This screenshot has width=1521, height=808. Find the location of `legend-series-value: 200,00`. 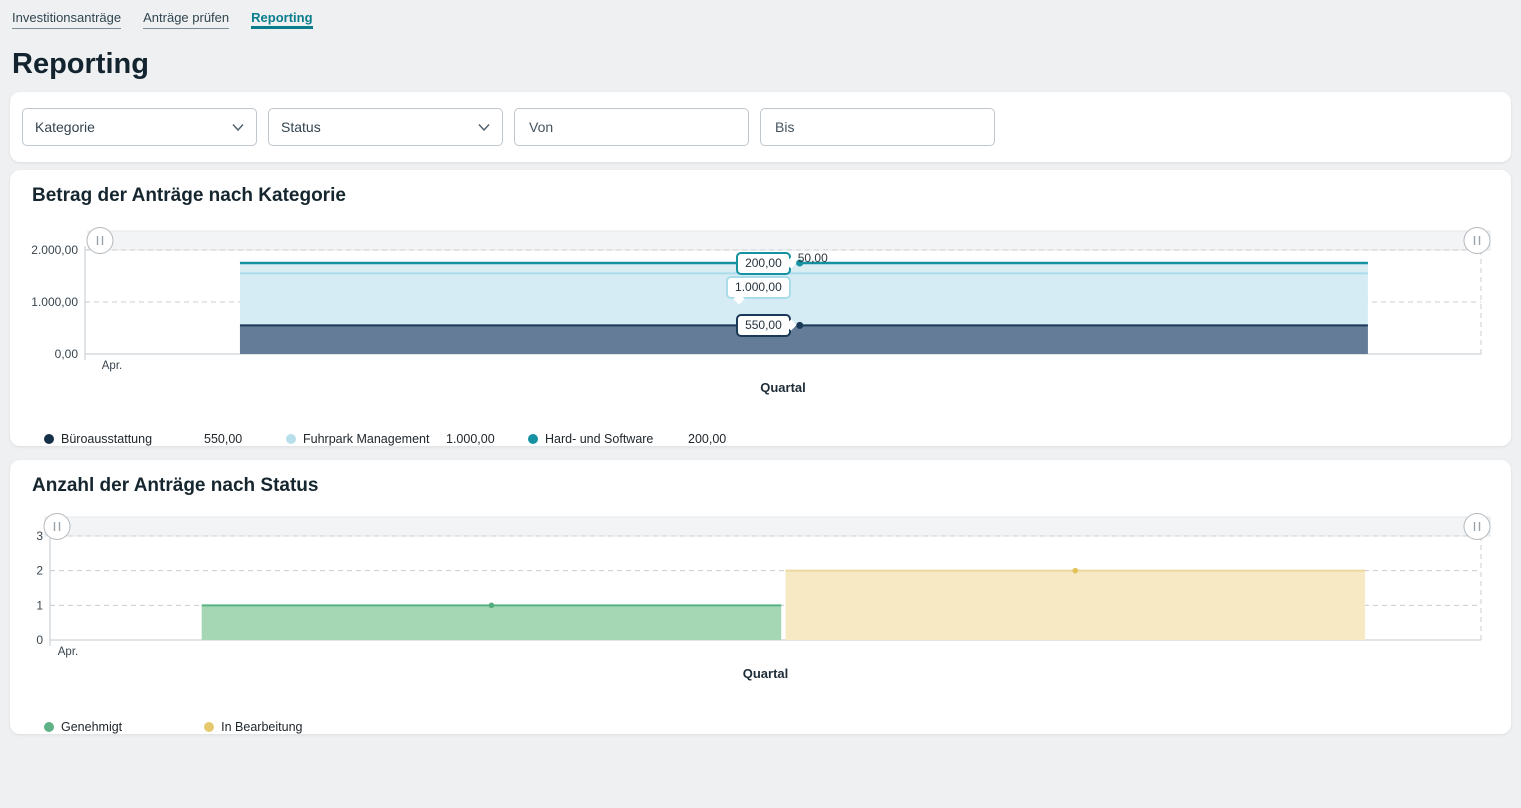

legend-series-value: 200,00 is located at coordinates (707, 439).